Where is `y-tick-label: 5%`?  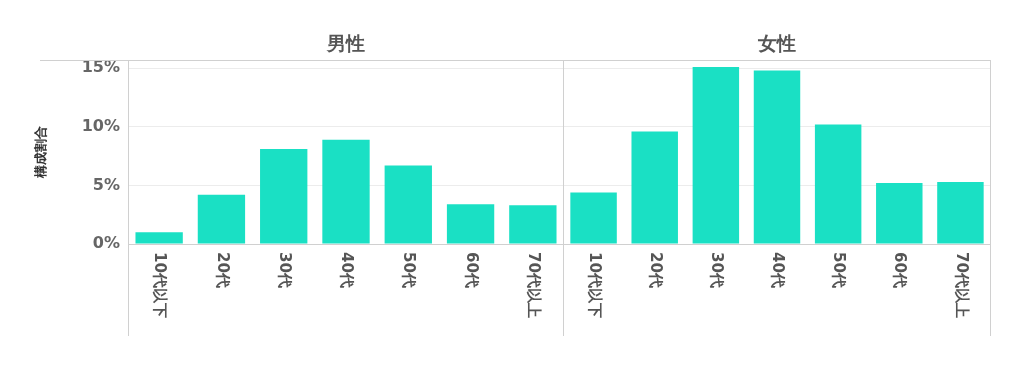
y-tick-label: 5% is located at coordinates (106, 184).